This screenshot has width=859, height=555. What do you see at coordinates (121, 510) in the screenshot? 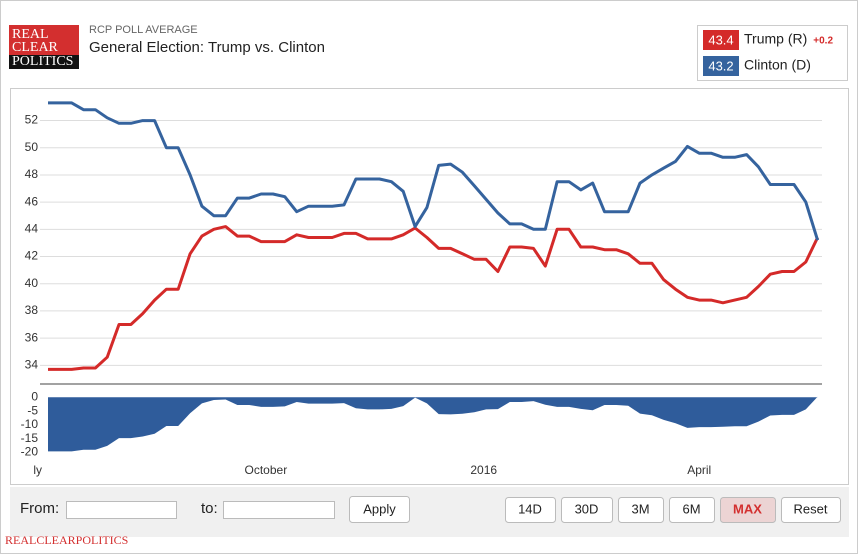
I see `from-input` at bounding box center [121, 510].